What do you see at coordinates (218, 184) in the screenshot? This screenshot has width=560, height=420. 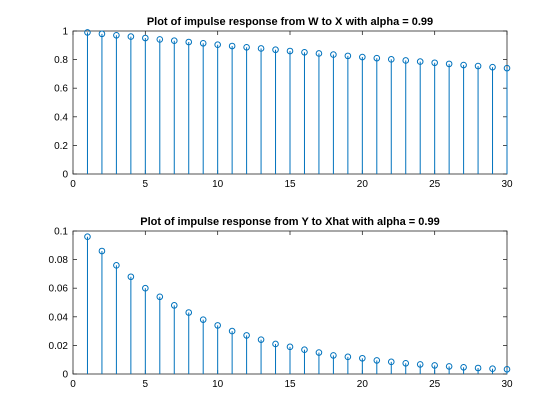 I see `top-x-tick-label: 10` at bounding box center [218, 184].